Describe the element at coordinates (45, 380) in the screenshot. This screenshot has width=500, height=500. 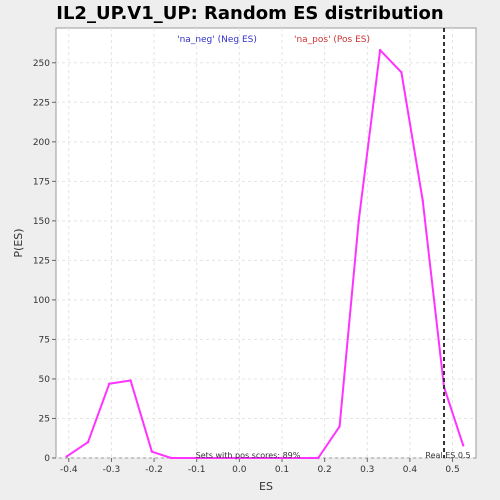
I see `y-tick-label: 50` at that location.